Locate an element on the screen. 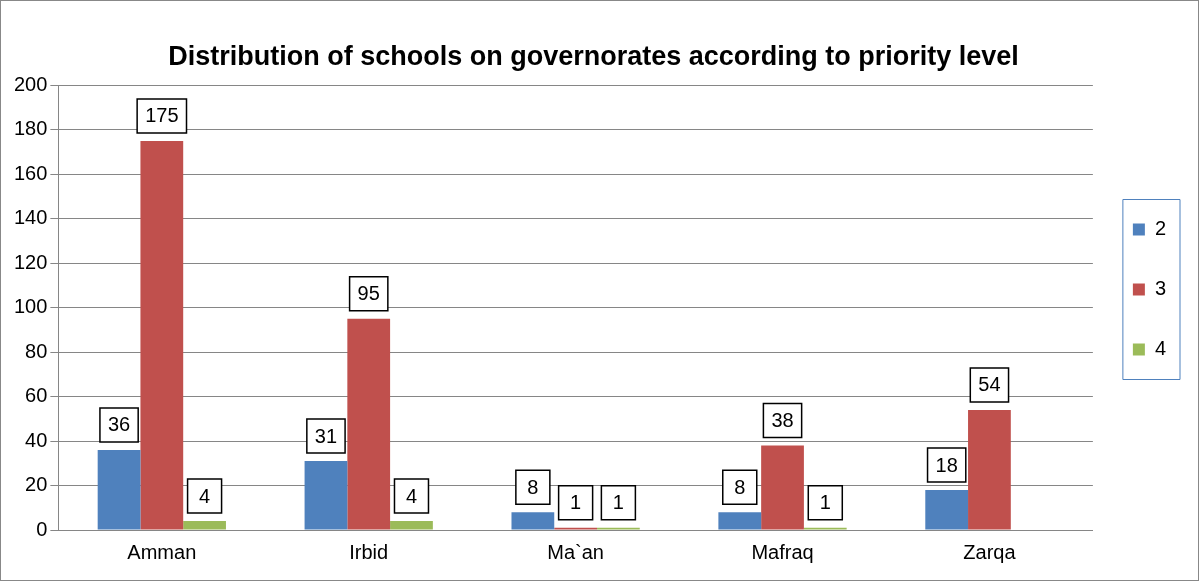  y-tick-label: 160 is located at coordinates (30, 172).